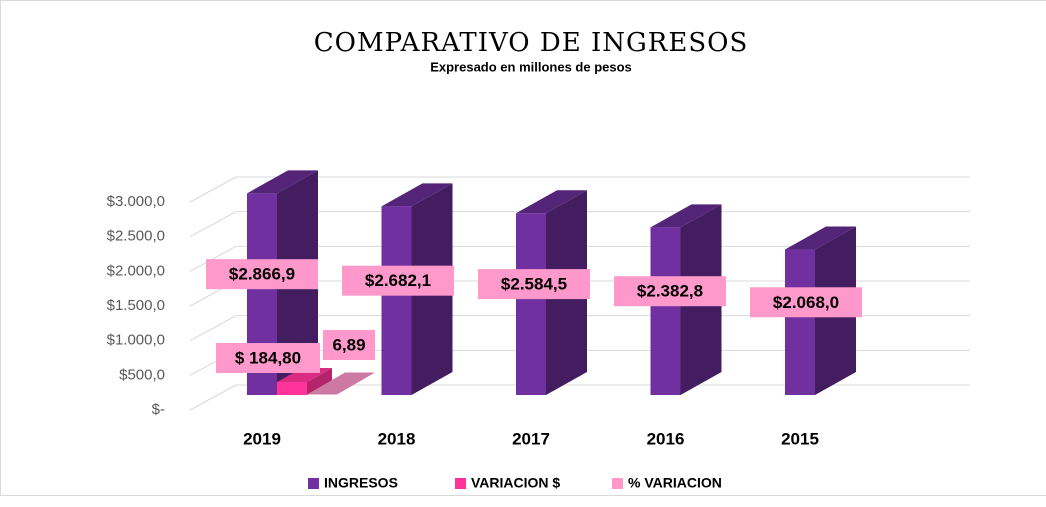 This screenshot has height=507, width=1046. I want to click on data-label: $2.584,5, so click(534, 284).